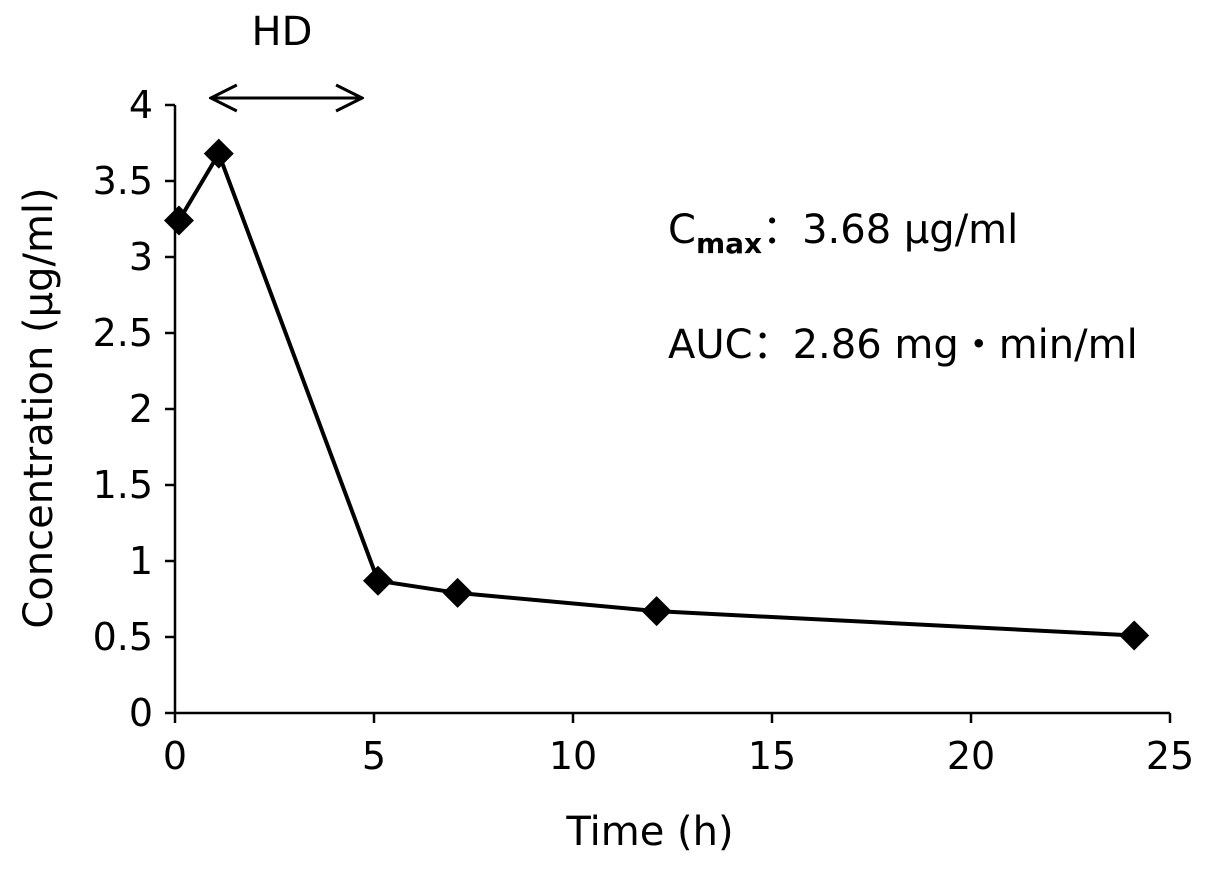 The height and width of the screenshot is (872, 1205). Describe the element at coordinates (39, 407) in the screenshot. I see `y-axis-title: Concentration (μg/ml)` at that location.